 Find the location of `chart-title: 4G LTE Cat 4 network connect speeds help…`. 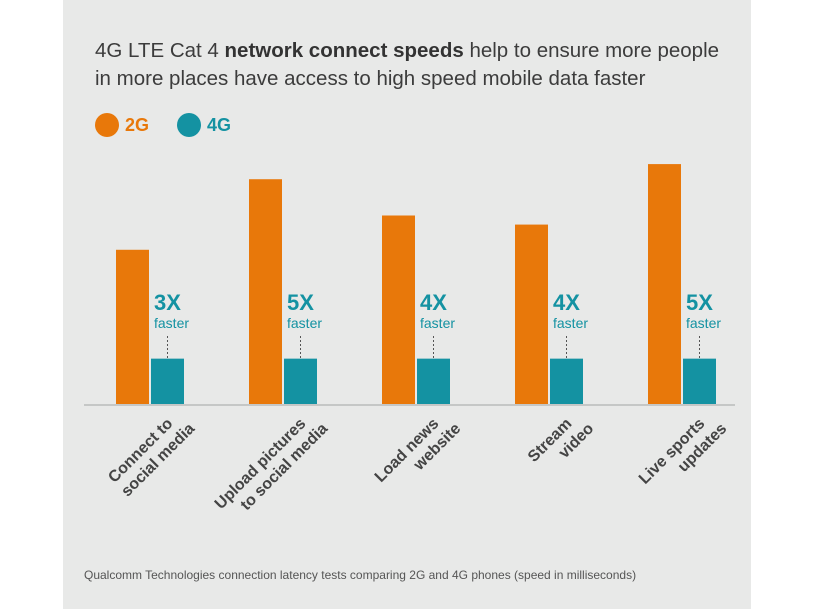

chart-title: 4G LTE Cat 4 network connect speeds help… is located at coordinates (415, 65).